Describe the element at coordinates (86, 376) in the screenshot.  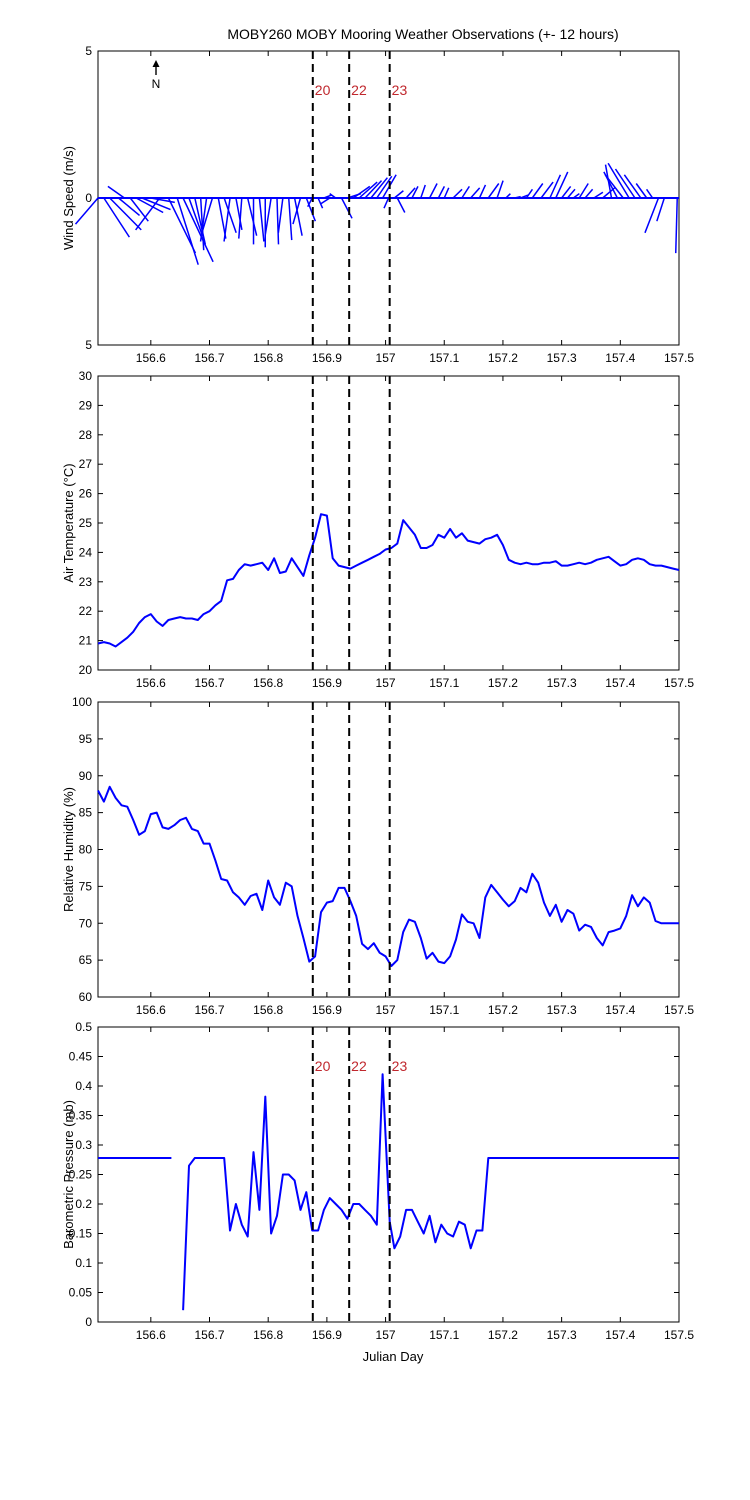
I see `y-tick-label: 30` at that location.